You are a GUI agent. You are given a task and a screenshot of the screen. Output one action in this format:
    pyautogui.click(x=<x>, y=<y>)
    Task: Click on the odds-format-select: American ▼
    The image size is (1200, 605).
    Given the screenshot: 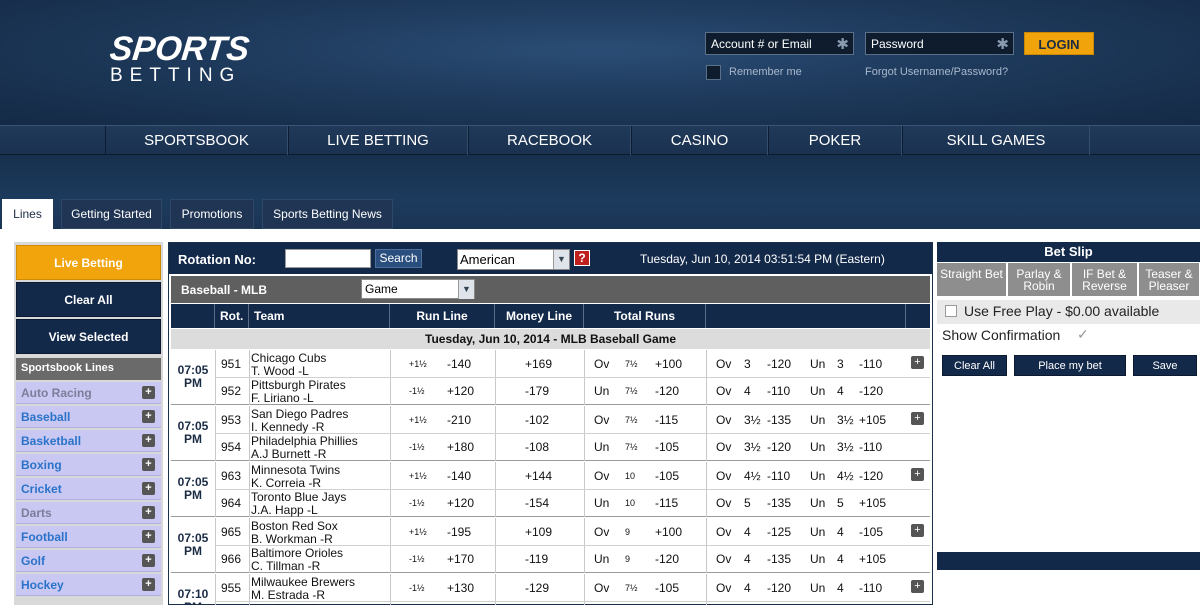 What is the action you would take?
    pyautogui.click(x=513, y=259)
    